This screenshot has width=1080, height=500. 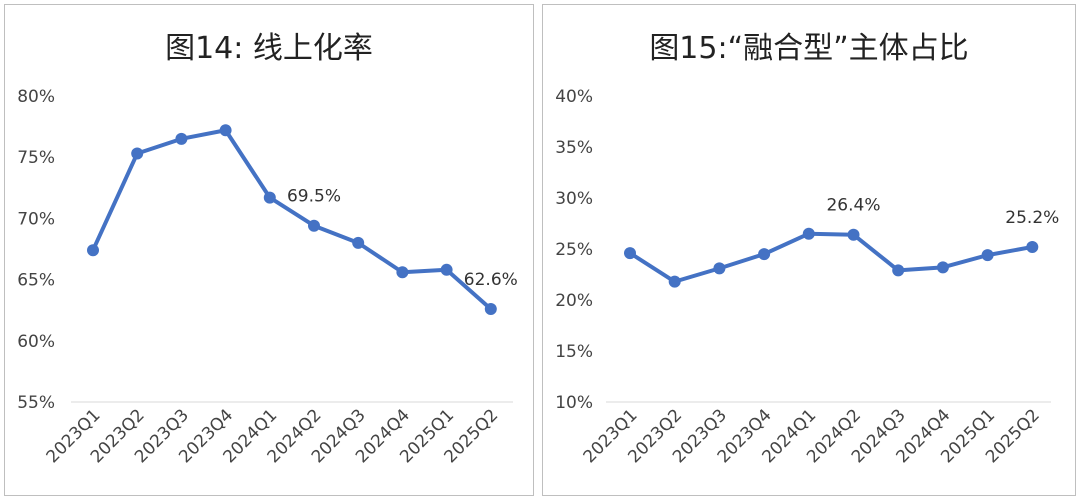 I want to click on data-label: 26.4%, so click(x=853, y=206).